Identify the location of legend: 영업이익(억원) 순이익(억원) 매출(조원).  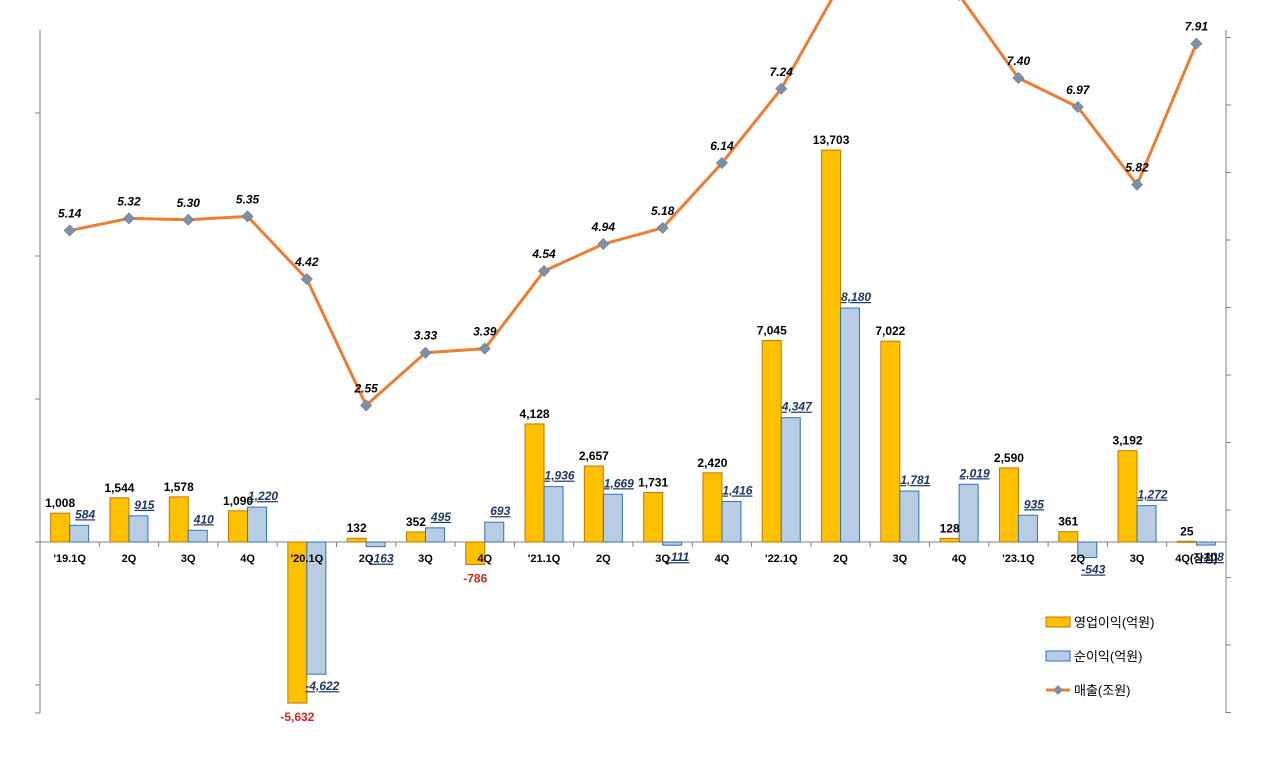
(1099, 656).